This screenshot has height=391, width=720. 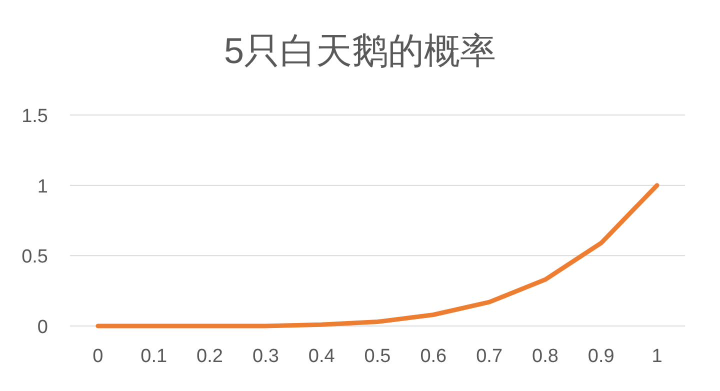 What do you see at coordinates (360, 50) in the screenshot?
I see `chart-title: 5只白天鹅的概率` at bounding box center [360, 50].